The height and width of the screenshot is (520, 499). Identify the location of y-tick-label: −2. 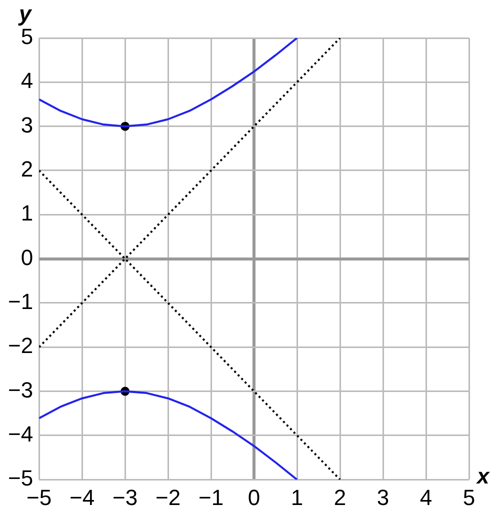
(21, 345).